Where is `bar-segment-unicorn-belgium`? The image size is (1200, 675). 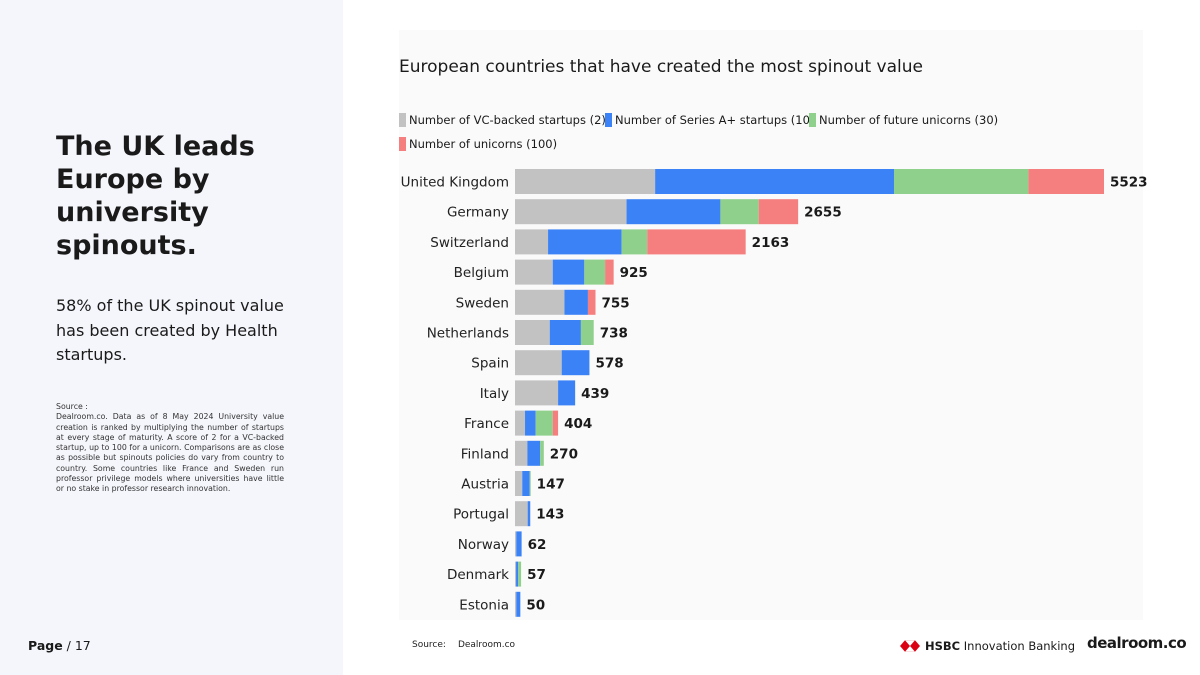
bar-segment-unicorn-belgium is located at coordinates (609, 272).